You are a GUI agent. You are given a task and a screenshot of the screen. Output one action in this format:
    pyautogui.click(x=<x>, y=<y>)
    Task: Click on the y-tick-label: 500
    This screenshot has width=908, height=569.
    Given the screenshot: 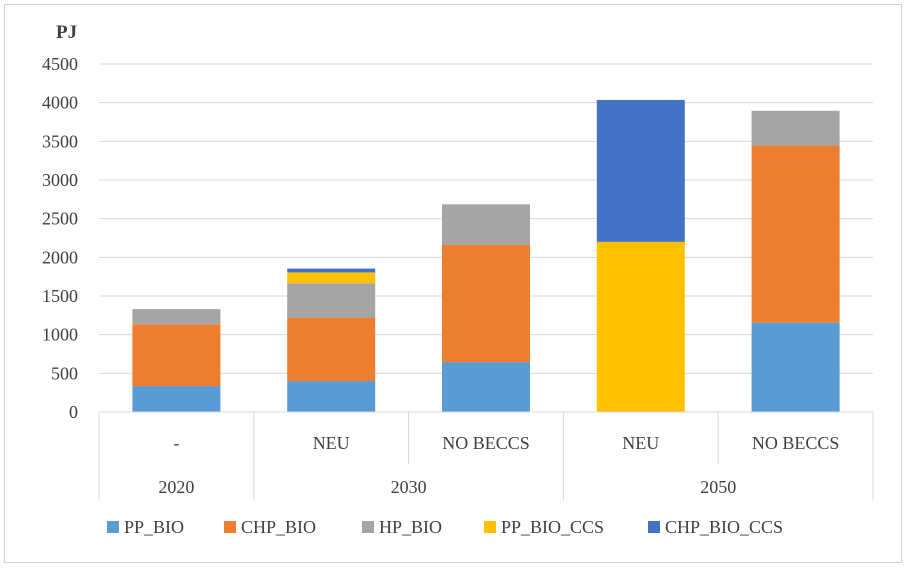 What is the action you would take?
    pyautogui.click(x=64, y=373)
    